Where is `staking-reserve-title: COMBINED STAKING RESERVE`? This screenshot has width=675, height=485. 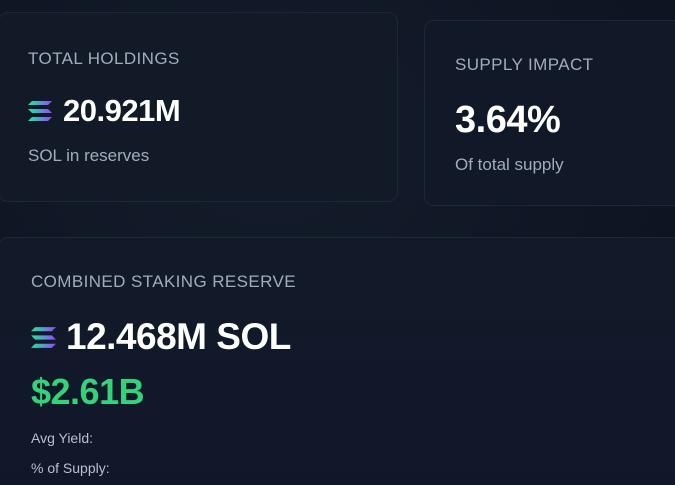 staking-reserve-title: COMBINED STAKING RESERVE is located at coordinates (163, 281).